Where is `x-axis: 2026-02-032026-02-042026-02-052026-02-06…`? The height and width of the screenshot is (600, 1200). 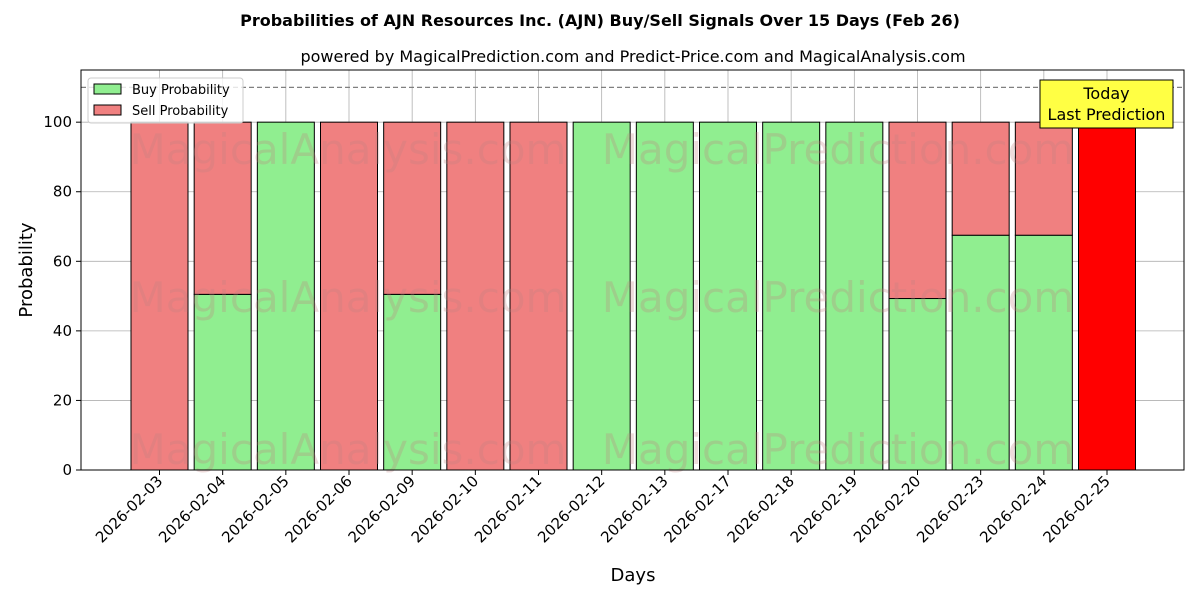 x-axis: 2026-02-032026-02-042026-02-052026-02-06… is located at coordinates (603, 508).